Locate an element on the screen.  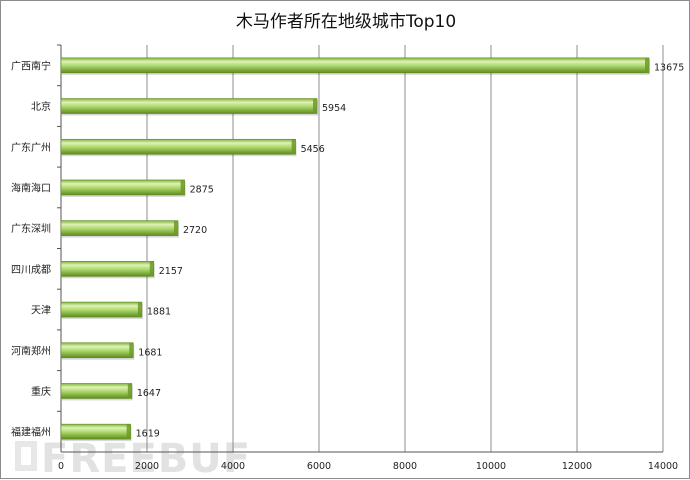
chart-title: 木马作者所在地级城市Top10 is located at coordinates (346, 22).